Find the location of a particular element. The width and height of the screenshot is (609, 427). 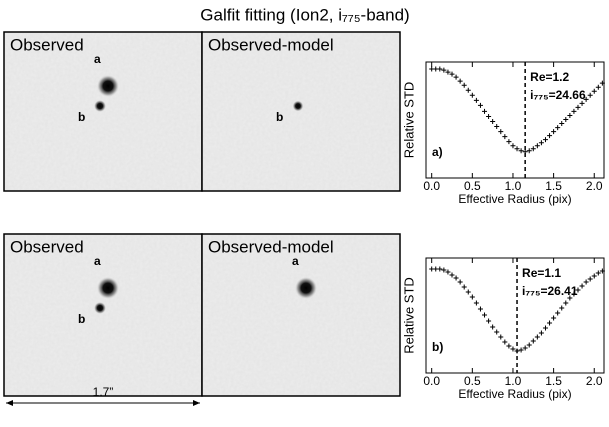

panel-frame is located at coordinates (301, 111).